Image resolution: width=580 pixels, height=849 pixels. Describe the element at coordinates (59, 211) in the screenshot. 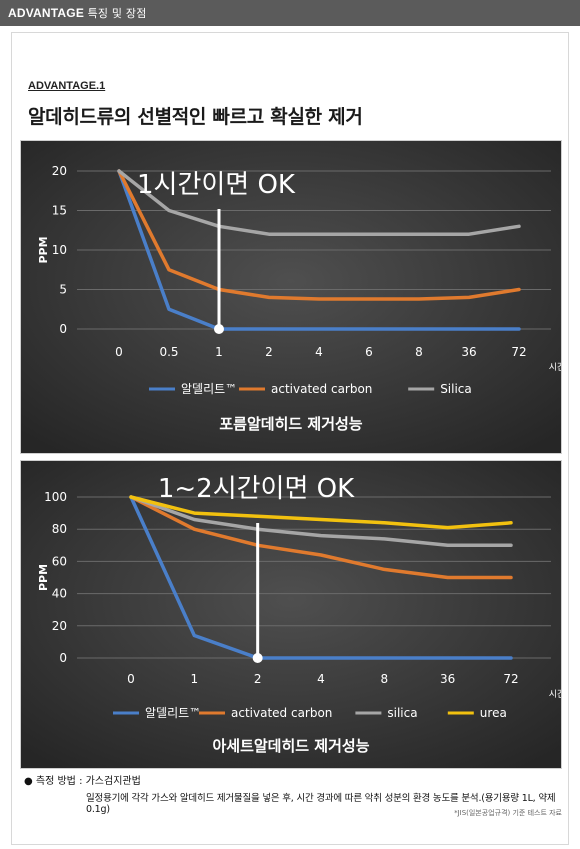

I see `y-tick-label: 15` at that location.